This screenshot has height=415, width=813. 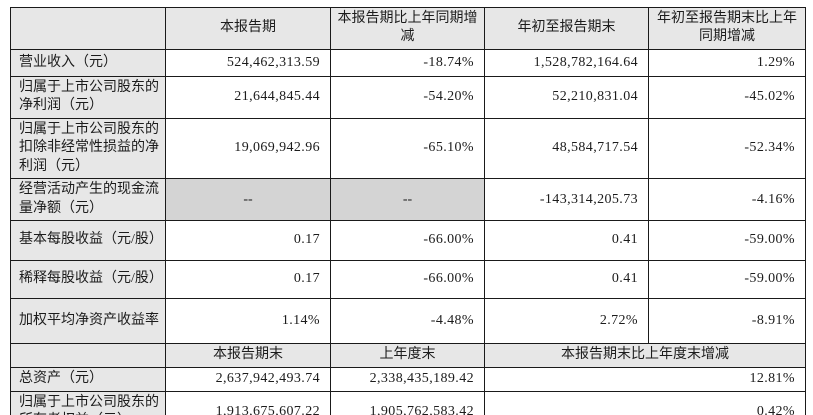 I want to click on row-label-owners-equity: 归属于上市公司股东的所有者权益（元）, so click(x=88, y=402).